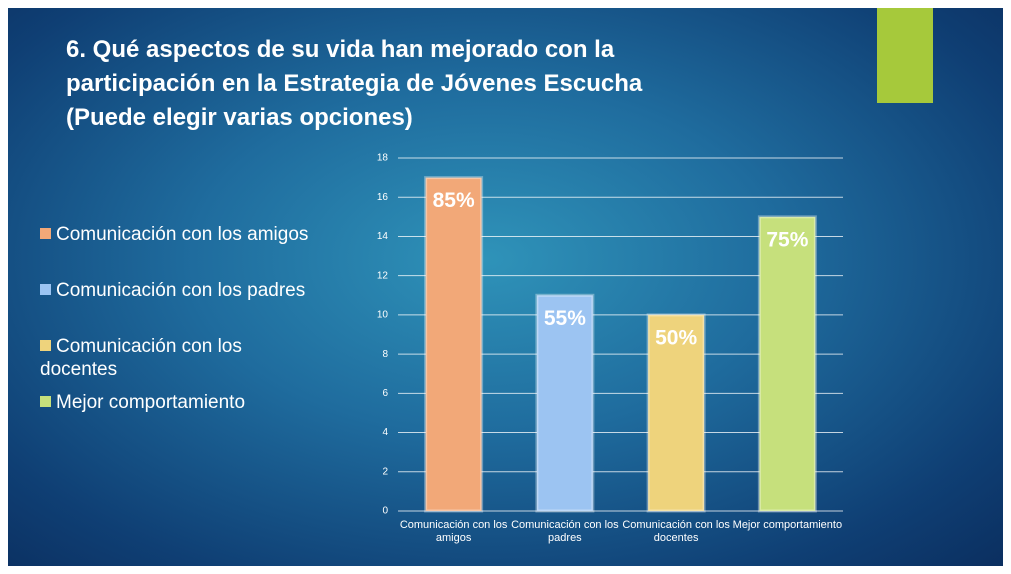 This screenshot has height=574, width=1011. Describe the element at coordinates (385, 354) in the screenshot. I see `y-tick-label: 8` at that location.